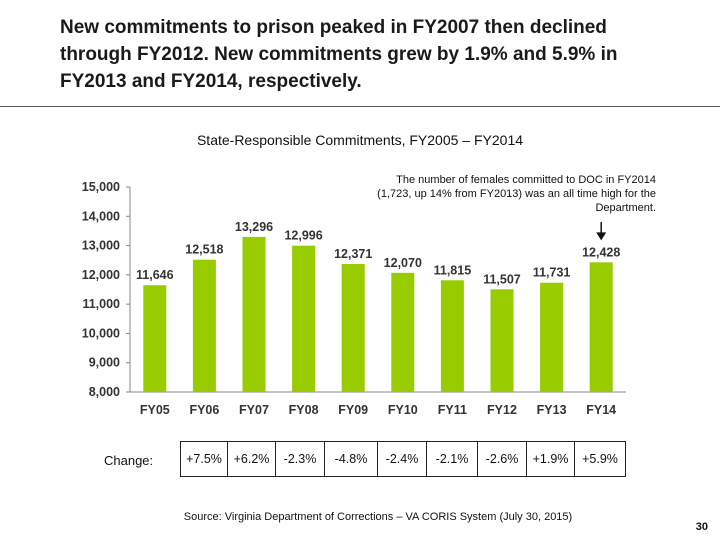 The height and width of the screenshot is (540, 720). Describe the element at coordinates (155, 410) in the screenshot. I see `x-tick-label: FY05` at that location.